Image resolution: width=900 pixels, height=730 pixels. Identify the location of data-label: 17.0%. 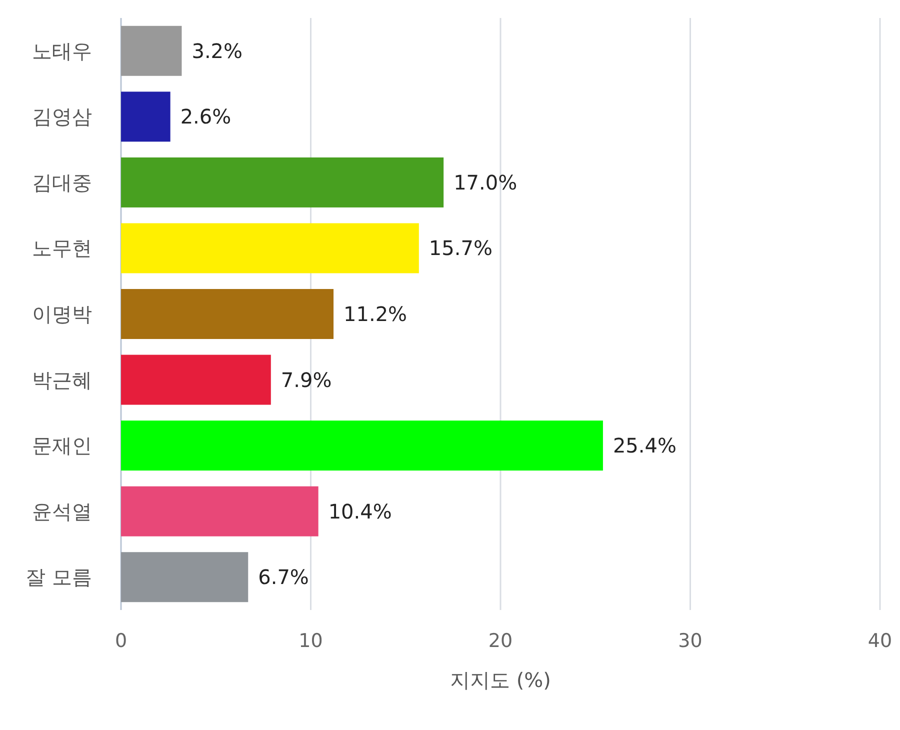
(486, 182).